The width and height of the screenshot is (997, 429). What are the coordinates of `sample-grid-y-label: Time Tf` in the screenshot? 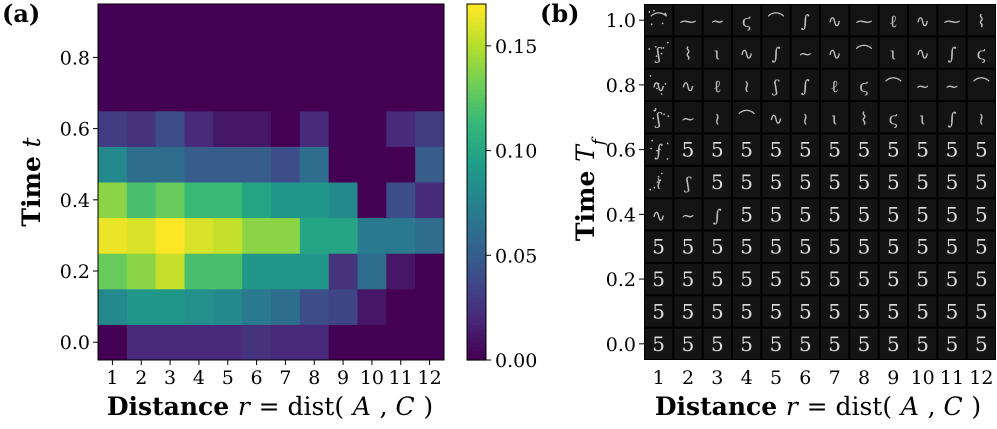 It's located at (590, 188).